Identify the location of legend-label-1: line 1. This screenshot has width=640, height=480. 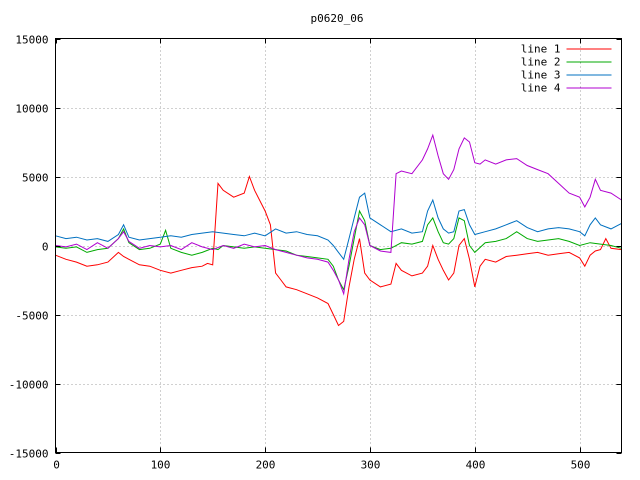
(541, 49).